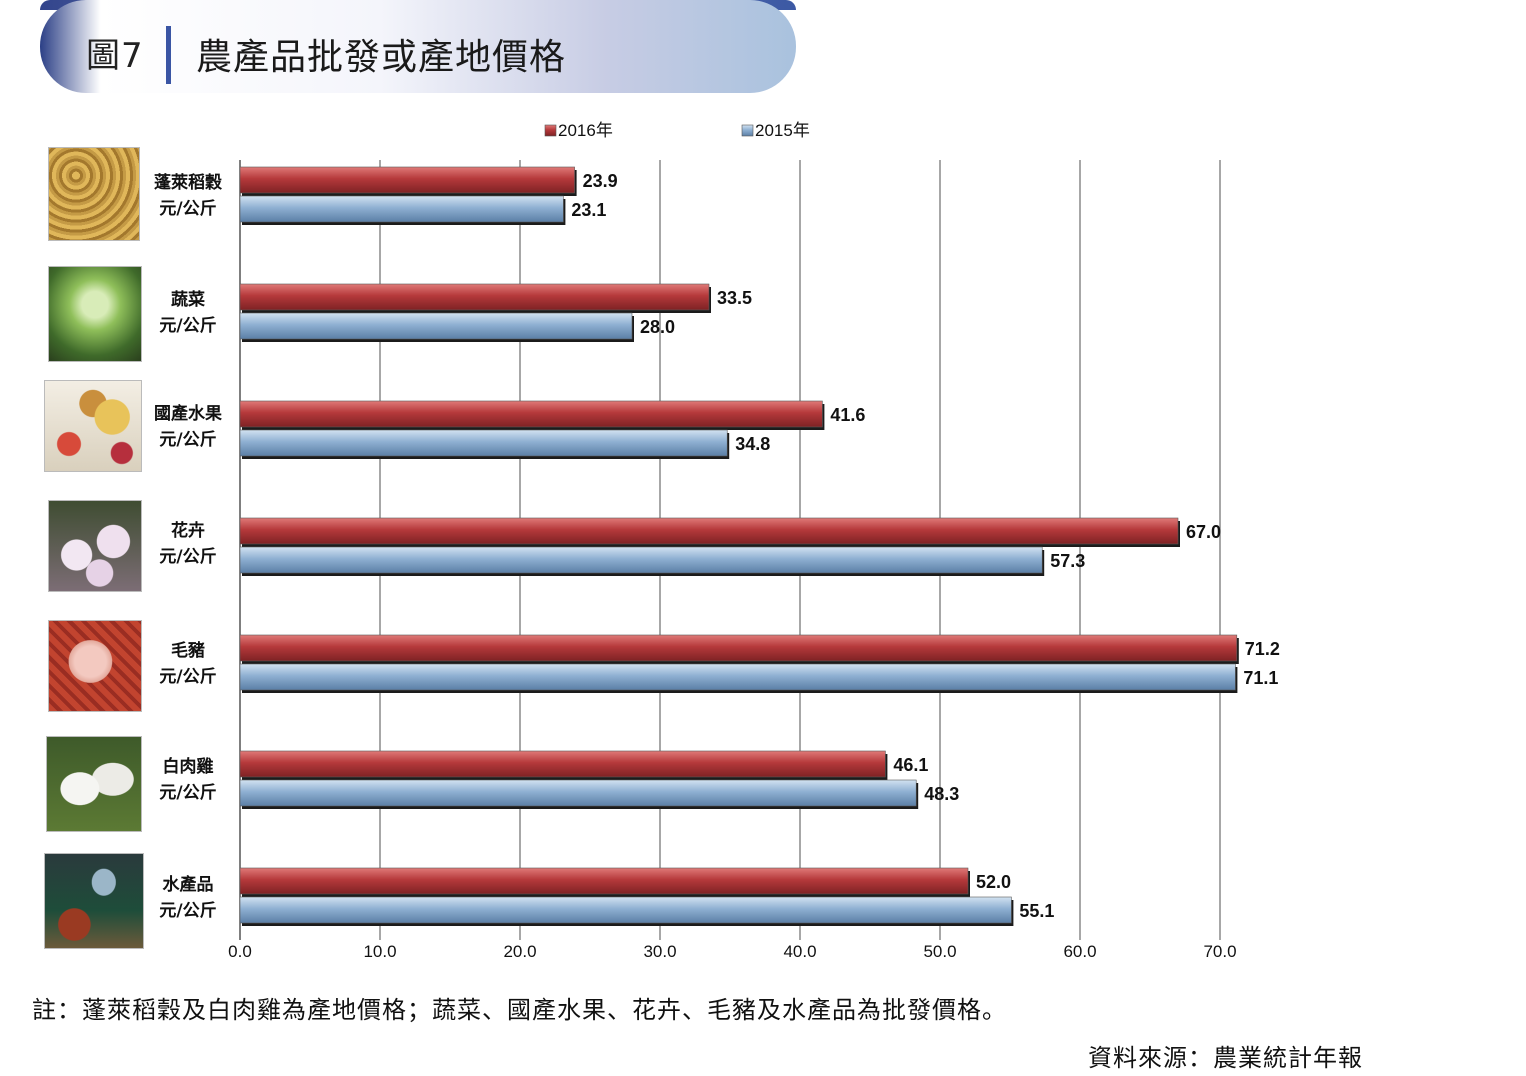 The height and width of the screenshot is (1076, 1526). I want to click on data-label: 41.6, so click(847, 415).